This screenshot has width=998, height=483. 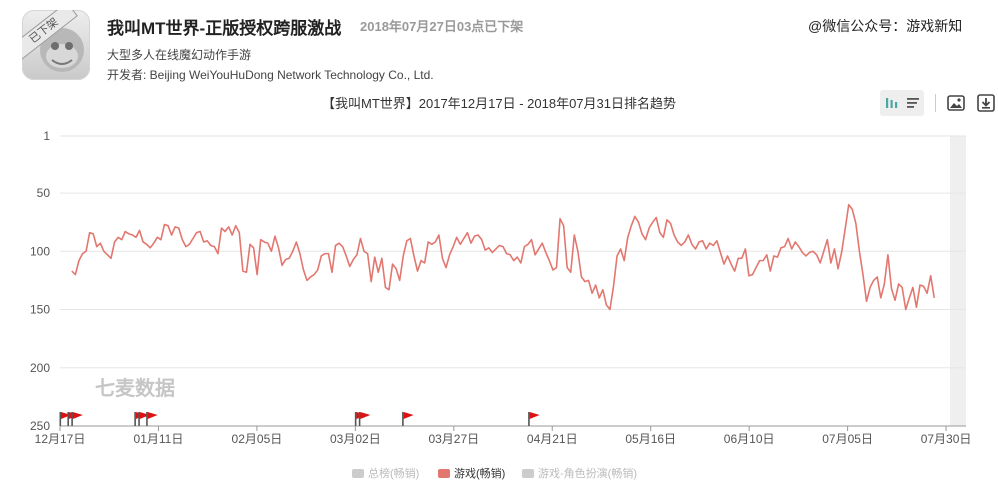 What do you see at coordinates (442, 26) in the screenshot?
I see `delisted-status: 2018年07月27日03点已下架` at bounding box center [442, 26].